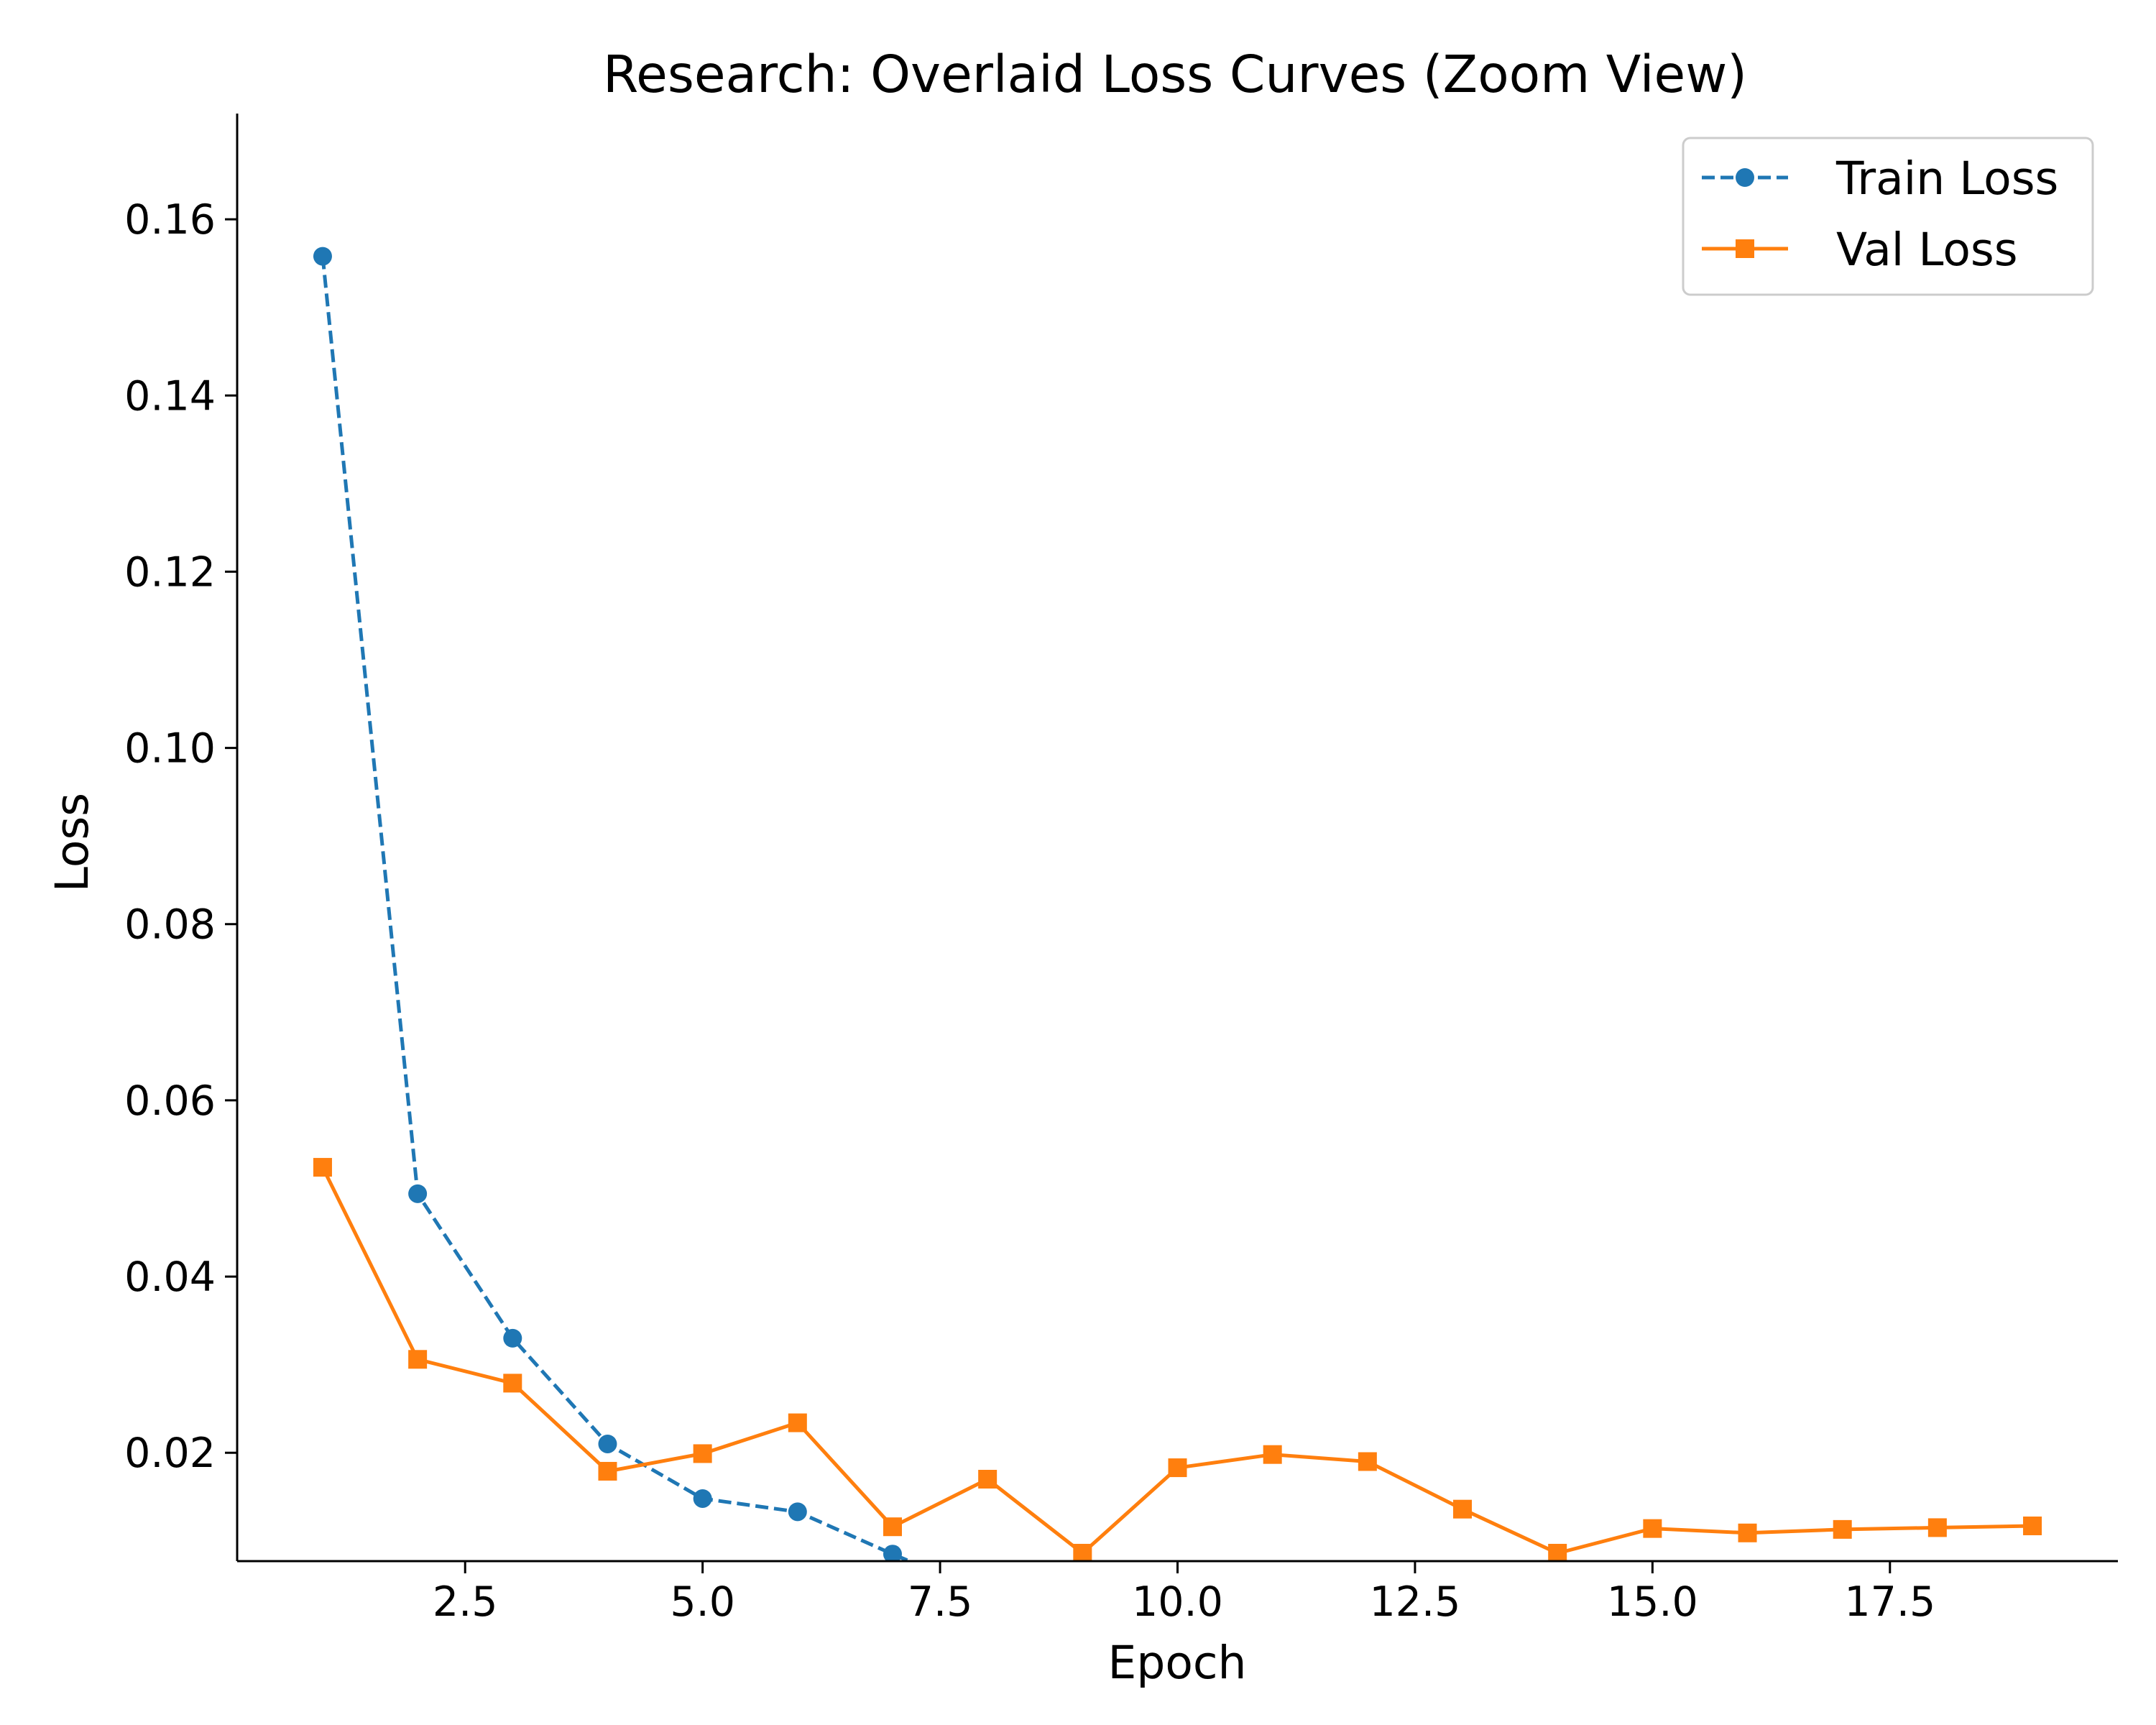  Describe the element at coordinates (170, 925) in the screenshot. I see `y-tick-label: 0.08` at that location.